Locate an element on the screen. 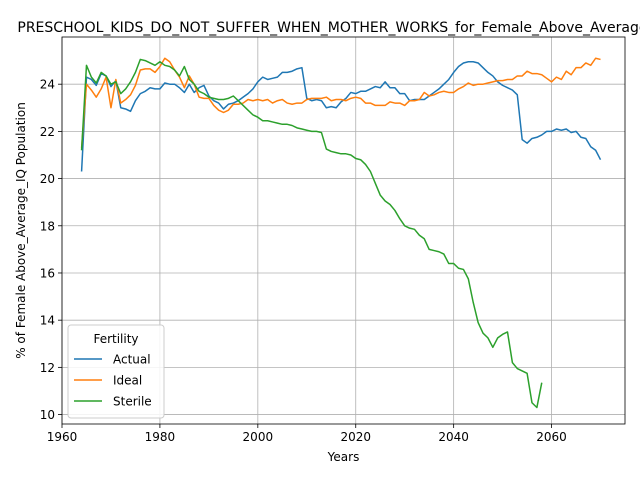  x-tick-label: 2020 is located at coordinates (355, 437).